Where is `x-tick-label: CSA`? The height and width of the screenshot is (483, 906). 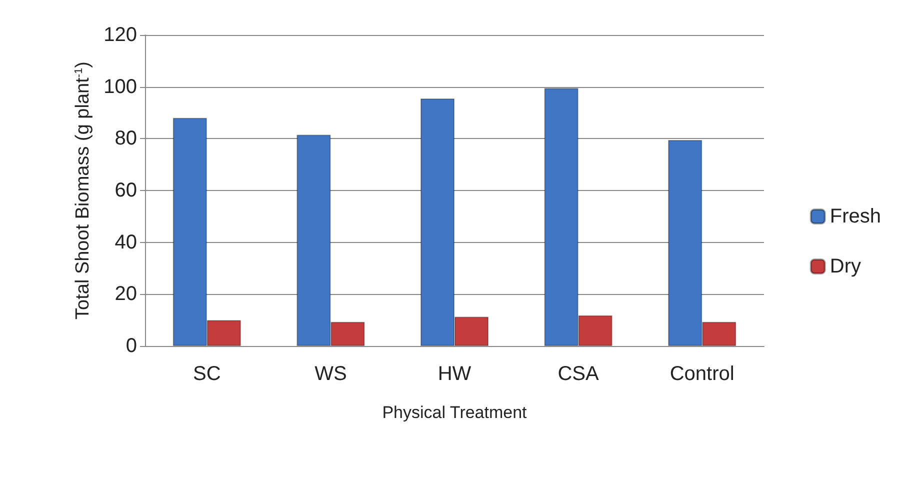
x-tick-label: CSA is located at coordinates (579, 374).